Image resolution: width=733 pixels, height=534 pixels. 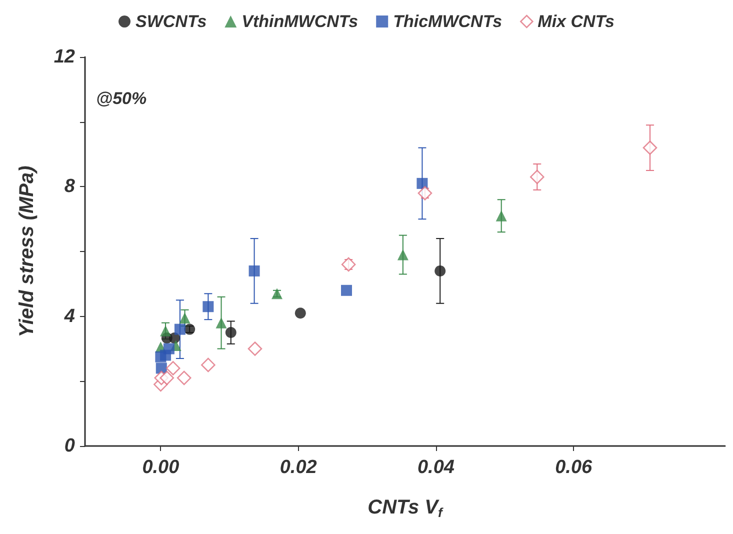 What do you see at coordinates (27, 251) in the screenshot?
I see `y-axis-title: Yield stress (MPa)` at bounding box center [27, 251].